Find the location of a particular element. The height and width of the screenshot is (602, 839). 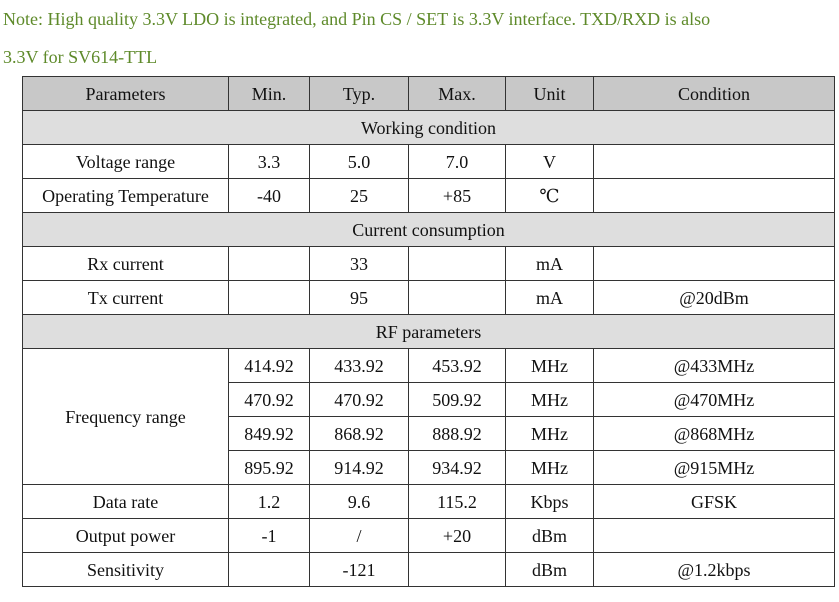

section-row: RF parameters is located at coordinates (428, 331).